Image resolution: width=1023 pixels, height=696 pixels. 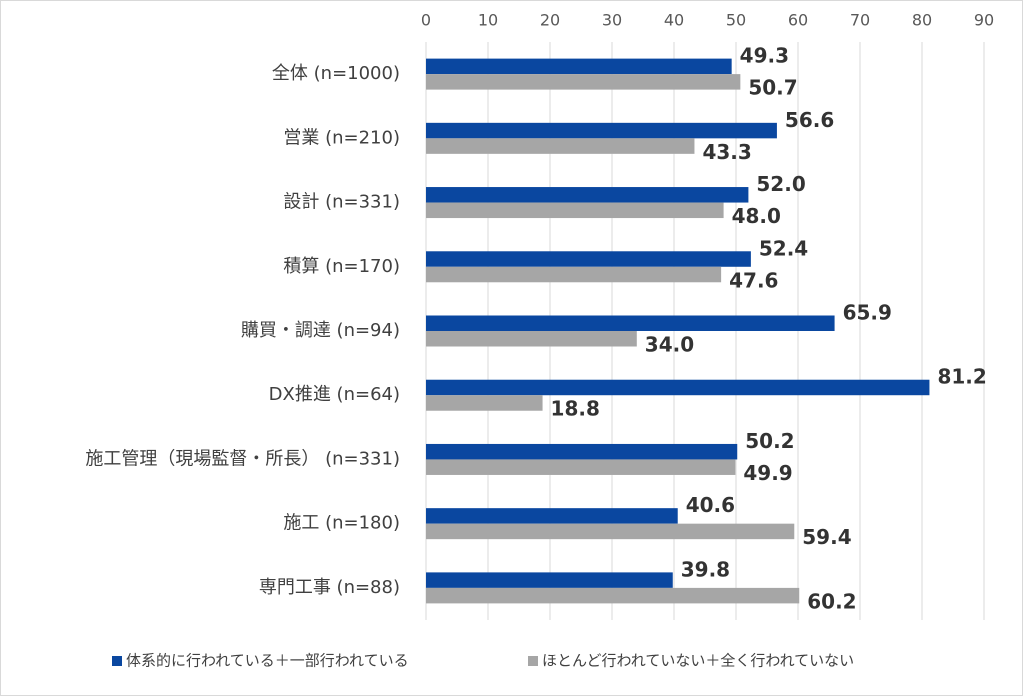 What do you see at coordinates (780, 184) in the screenshot?
I see `data-label: 52.0` at bounding box center [780, 184].